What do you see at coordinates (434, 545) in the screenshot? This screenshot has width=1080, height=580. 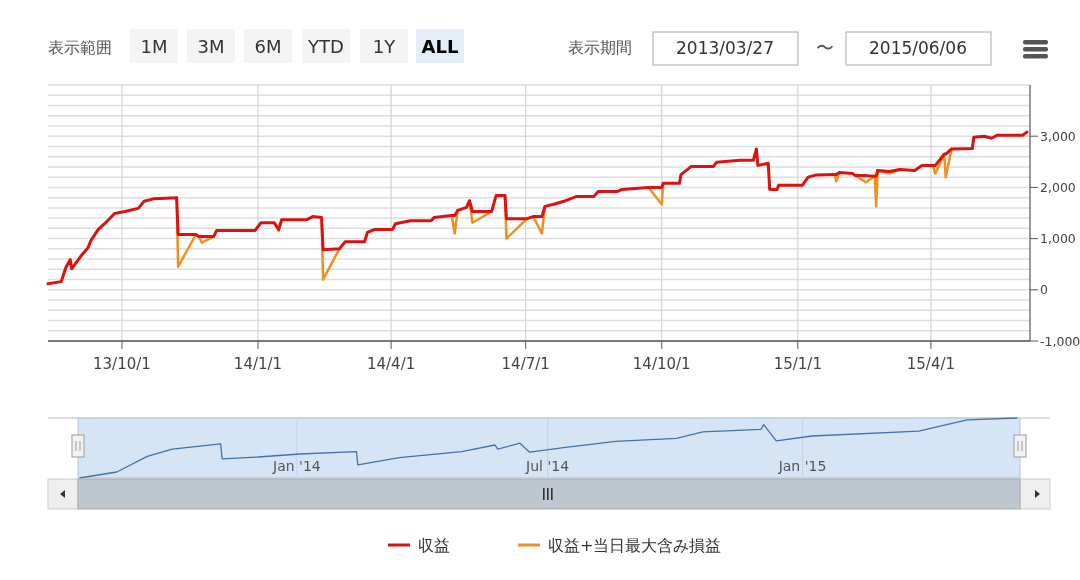 I see `legend-label: 収益` at bounding box center [434, 545].